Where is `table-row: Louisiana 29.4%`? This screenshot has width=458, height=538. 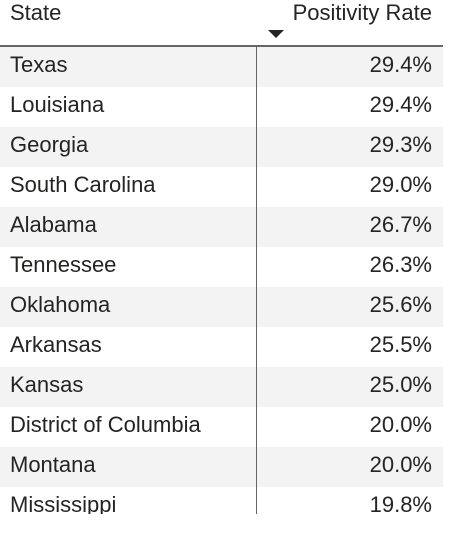
table-row: Louisiana 29.4% is located at coordinates (221, 107).